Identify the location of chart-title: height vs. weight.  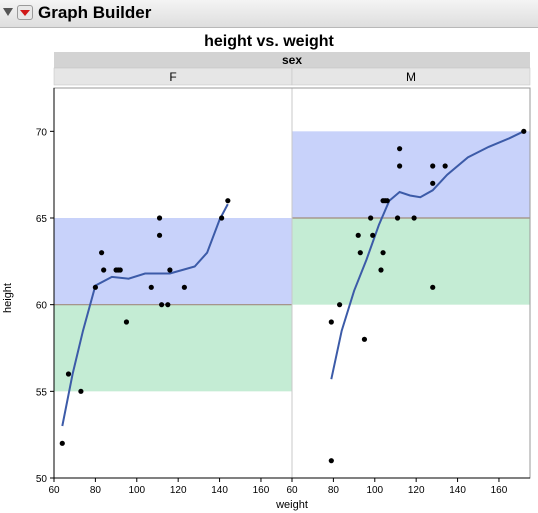
(269, 41).